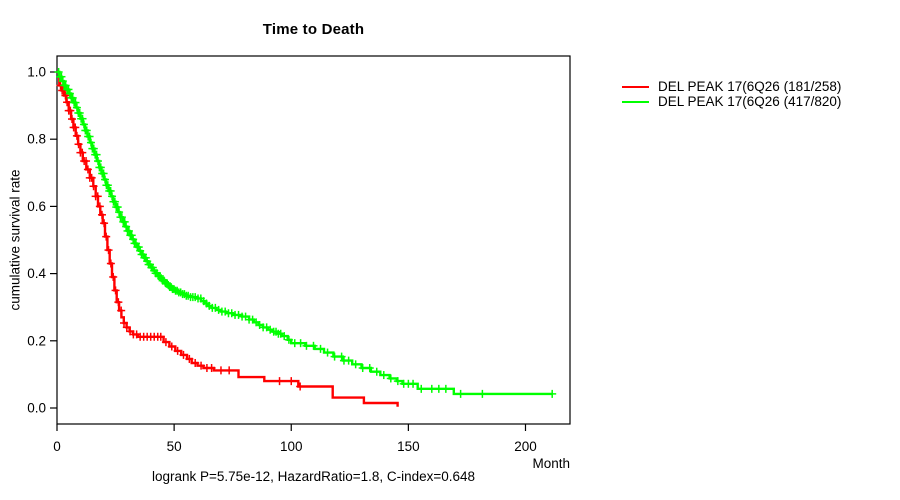  Describe the element at coordinates (750, 86) in the screenshot. I see `legend-label: DEL PEAK 17(6Q26 (181/258)` at that location.